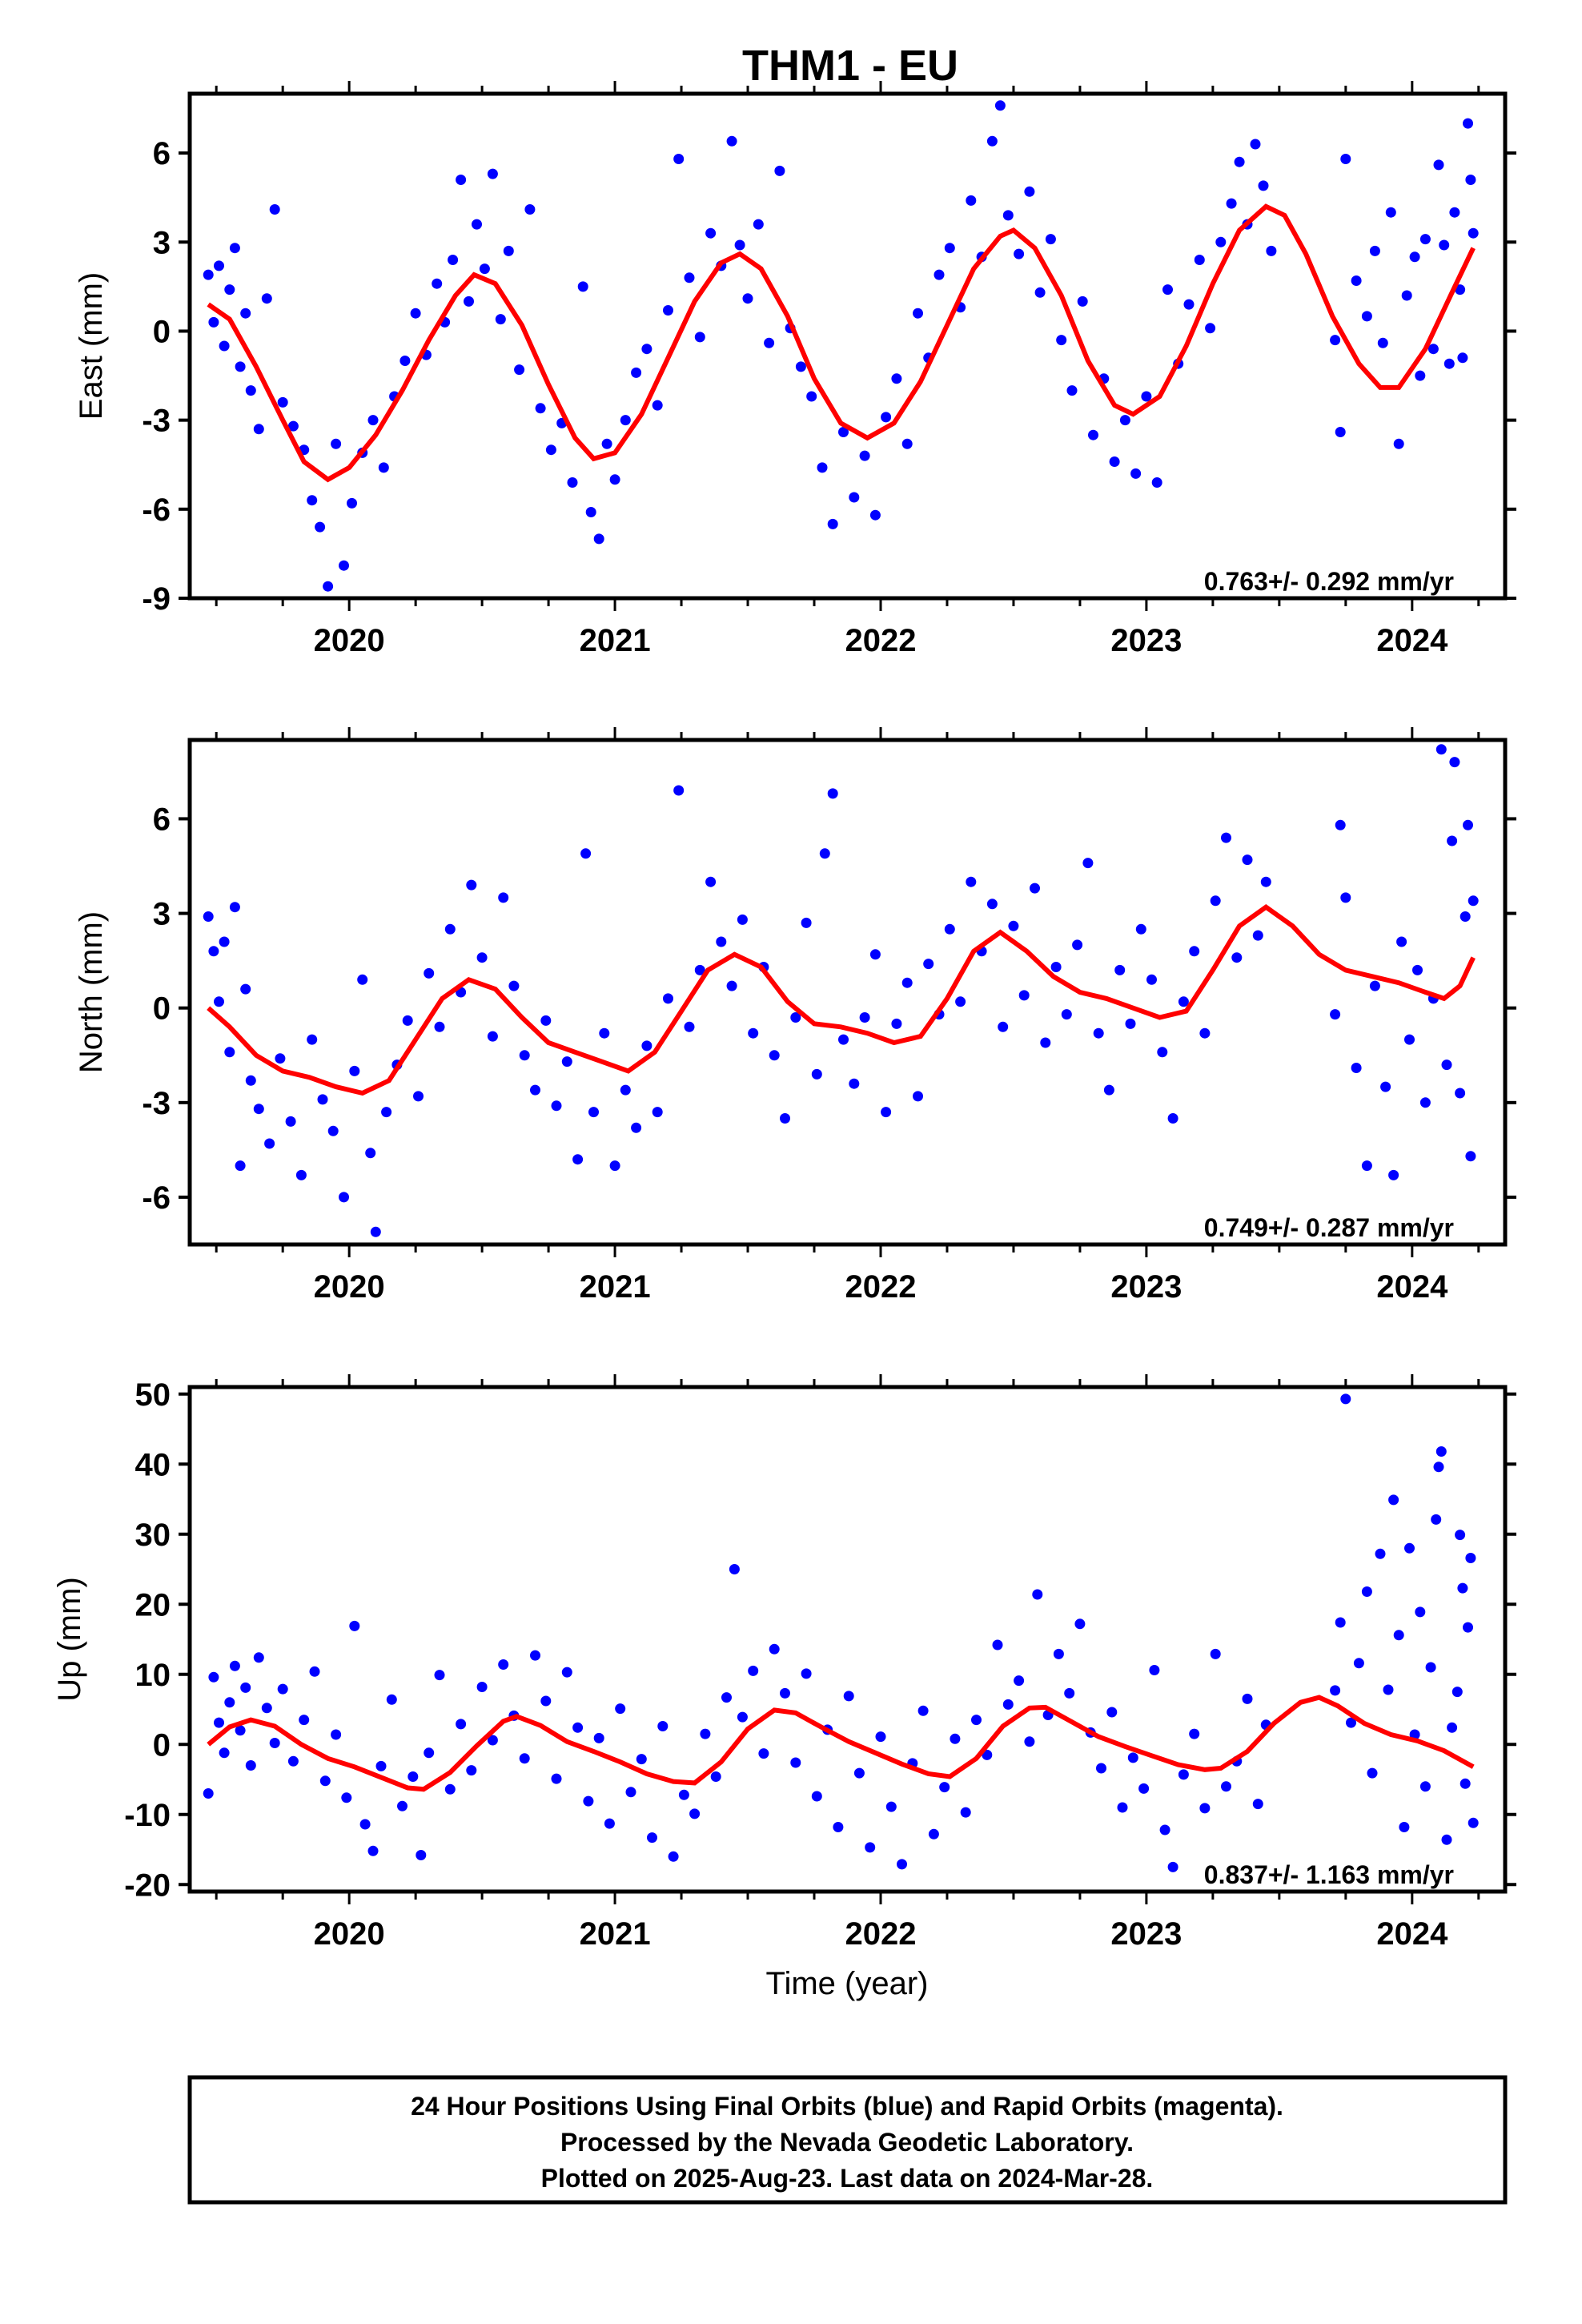  I want to click on x-tick-label-east: 2022, so click(880, 640).